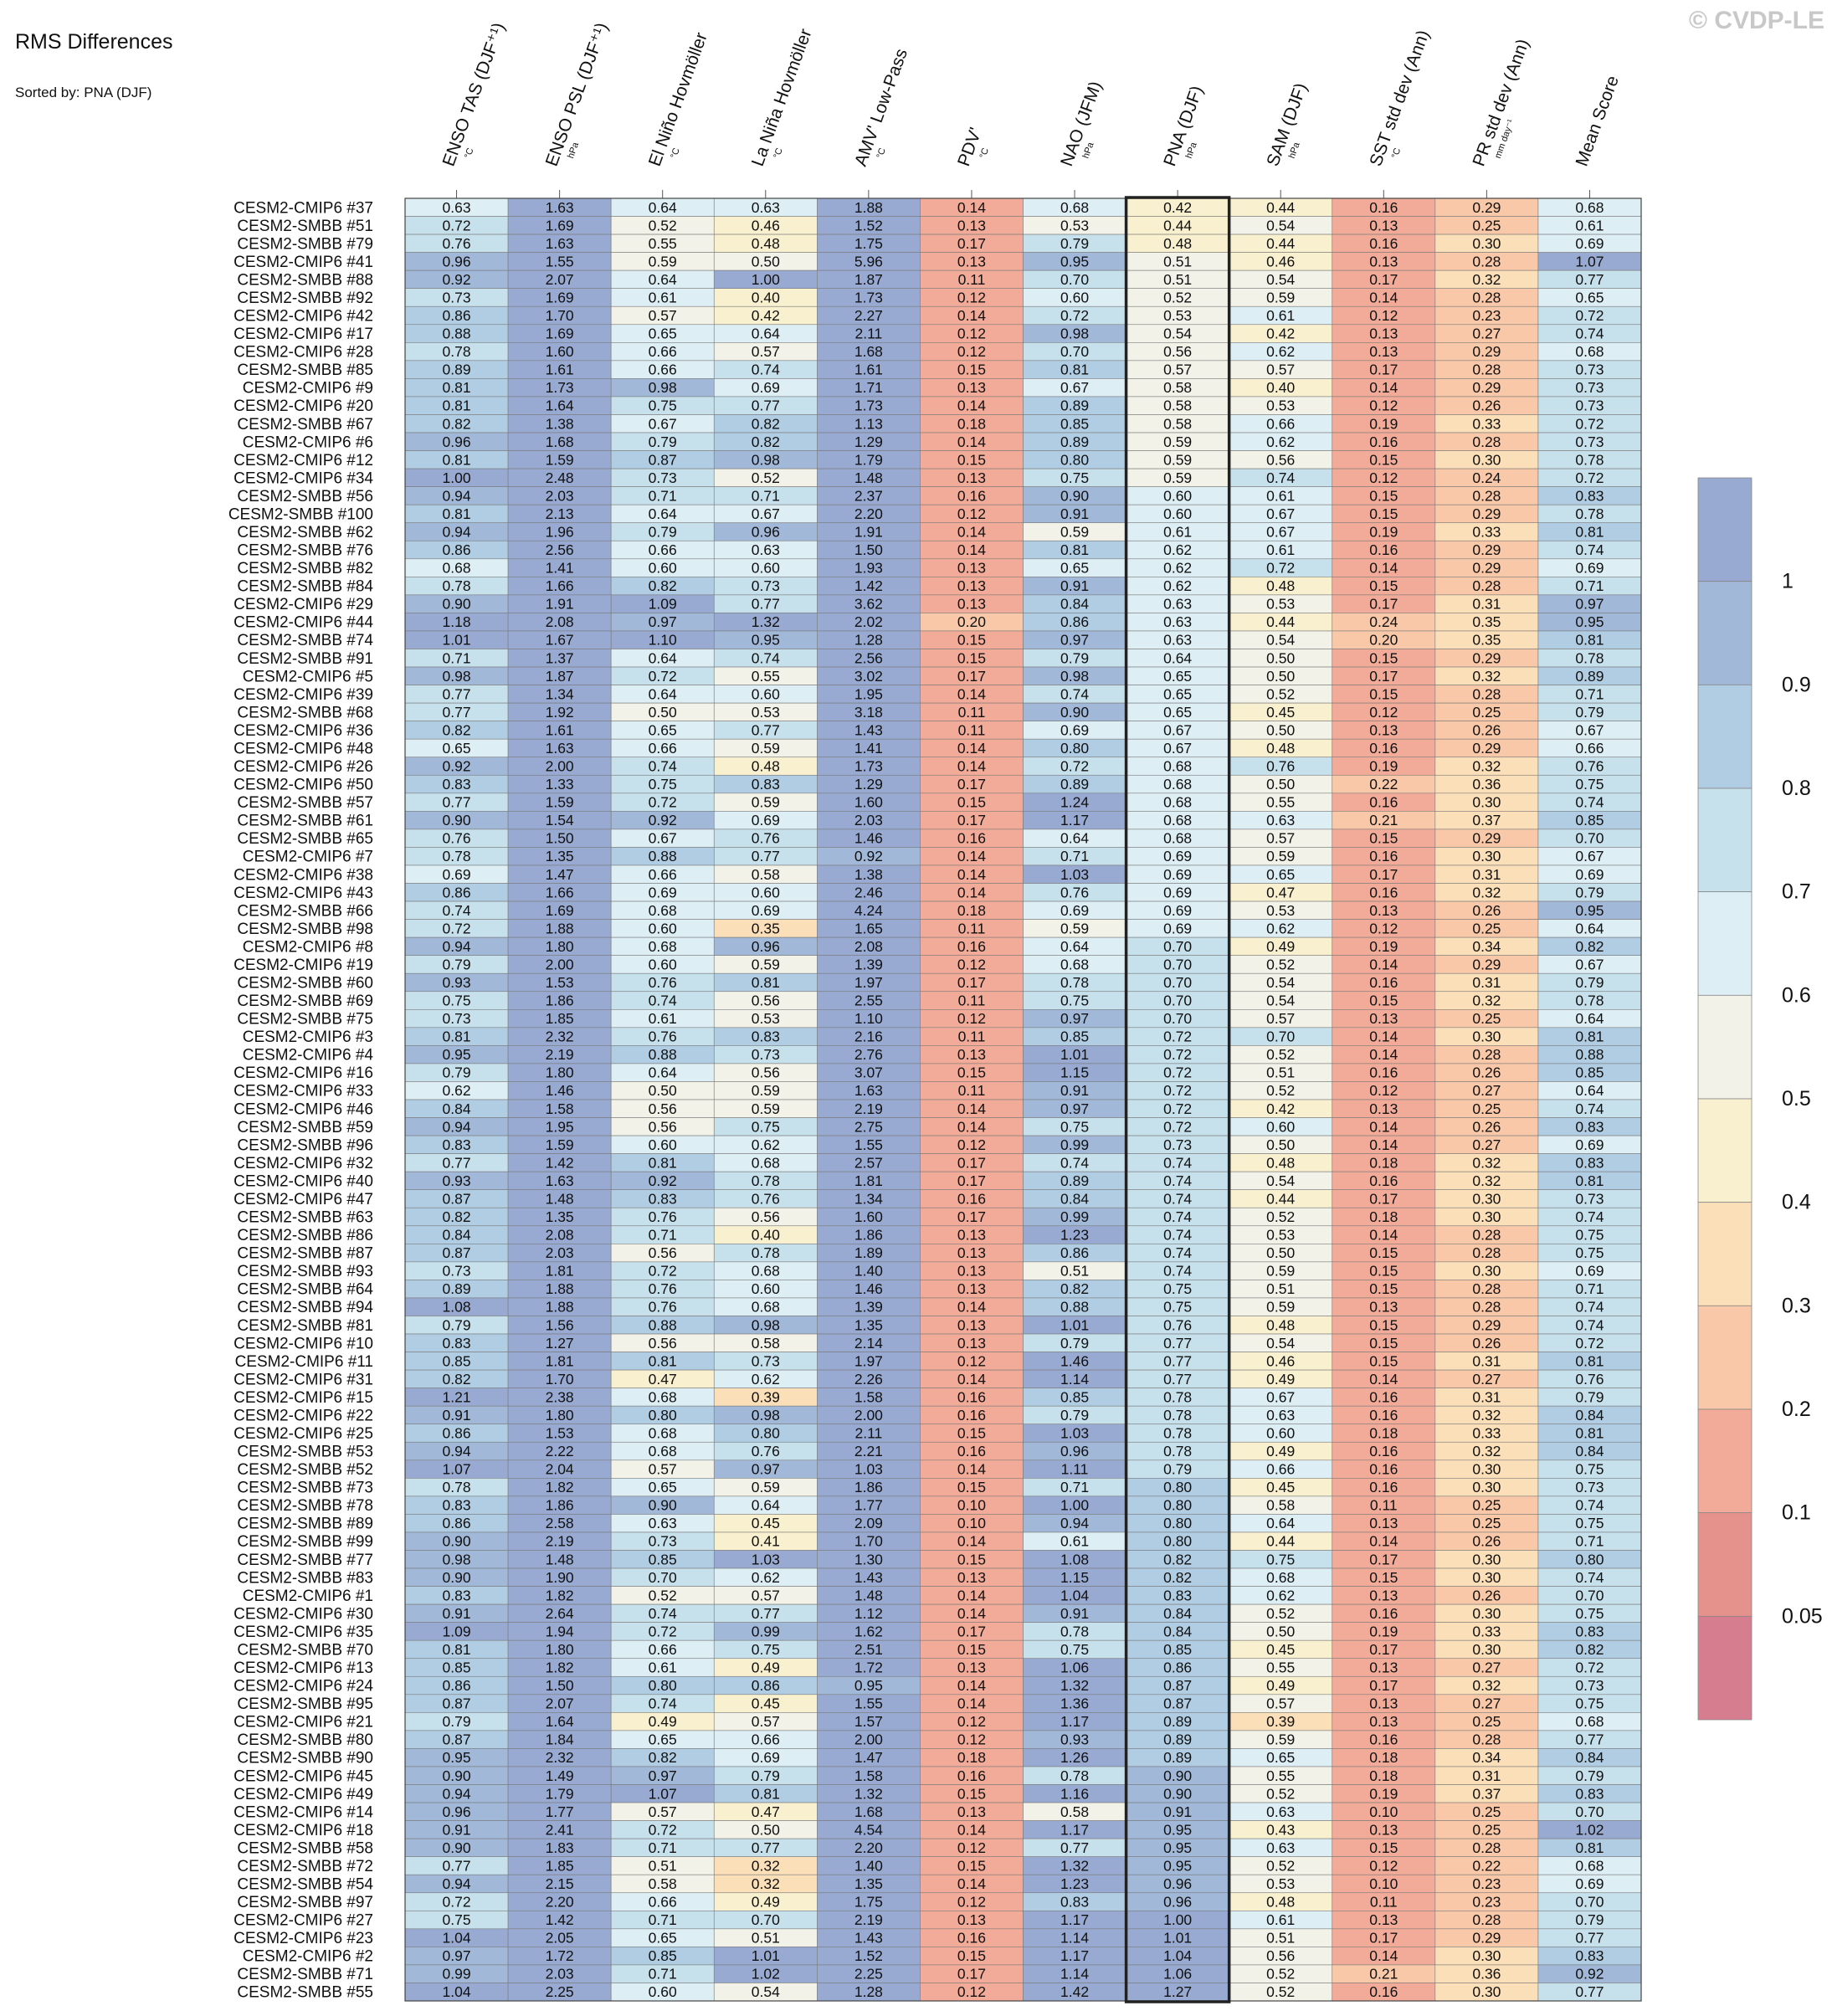 The height and width of the screenshot is (2016, 1832). What do you see at coordinates (1074, 1324) in the screenshot?
I see `cell-value-label: 1.01` at bounding box center [1074, 1324].